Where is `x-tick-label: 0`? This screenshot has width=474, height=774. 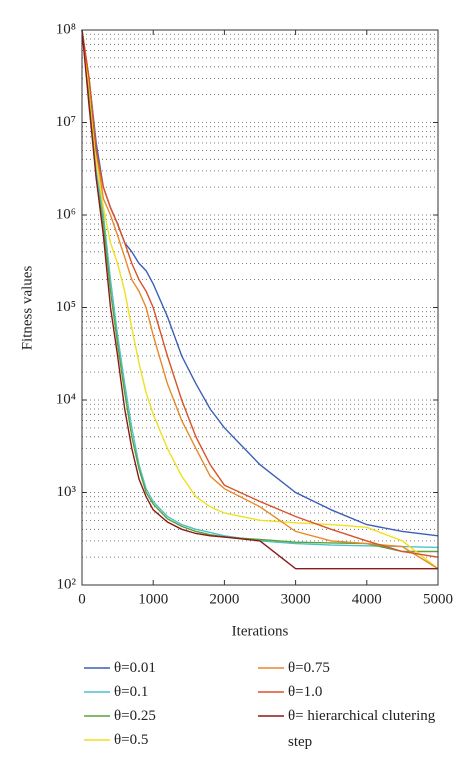 x-tick-label: 0 is located at coordinates (82, 599).